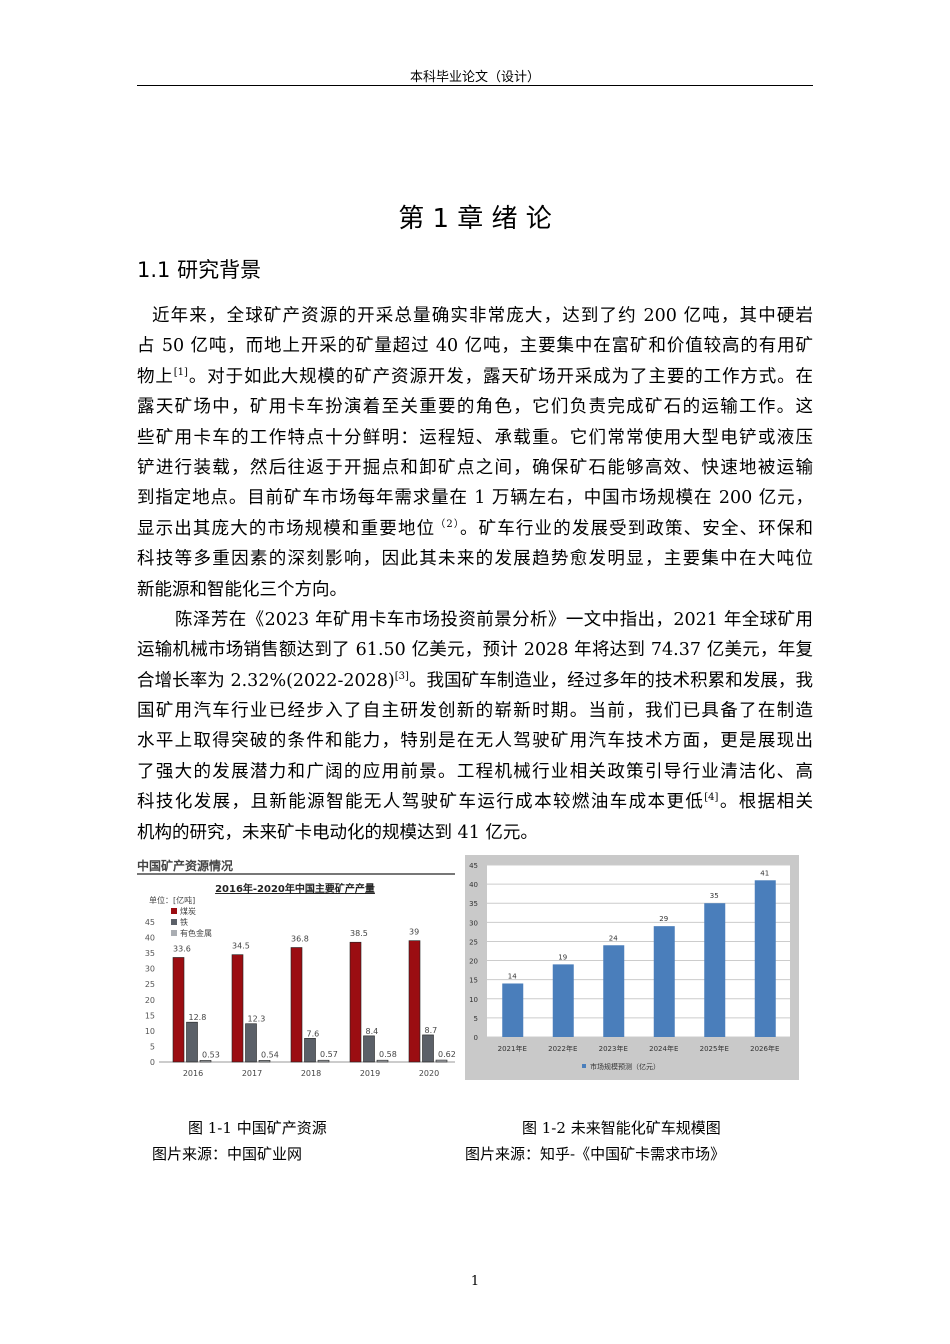  What do you see at coordinates (370, 1073) in the screenshot?
I see `x-tick-label: 2019` at bounding box center [370, 1073].